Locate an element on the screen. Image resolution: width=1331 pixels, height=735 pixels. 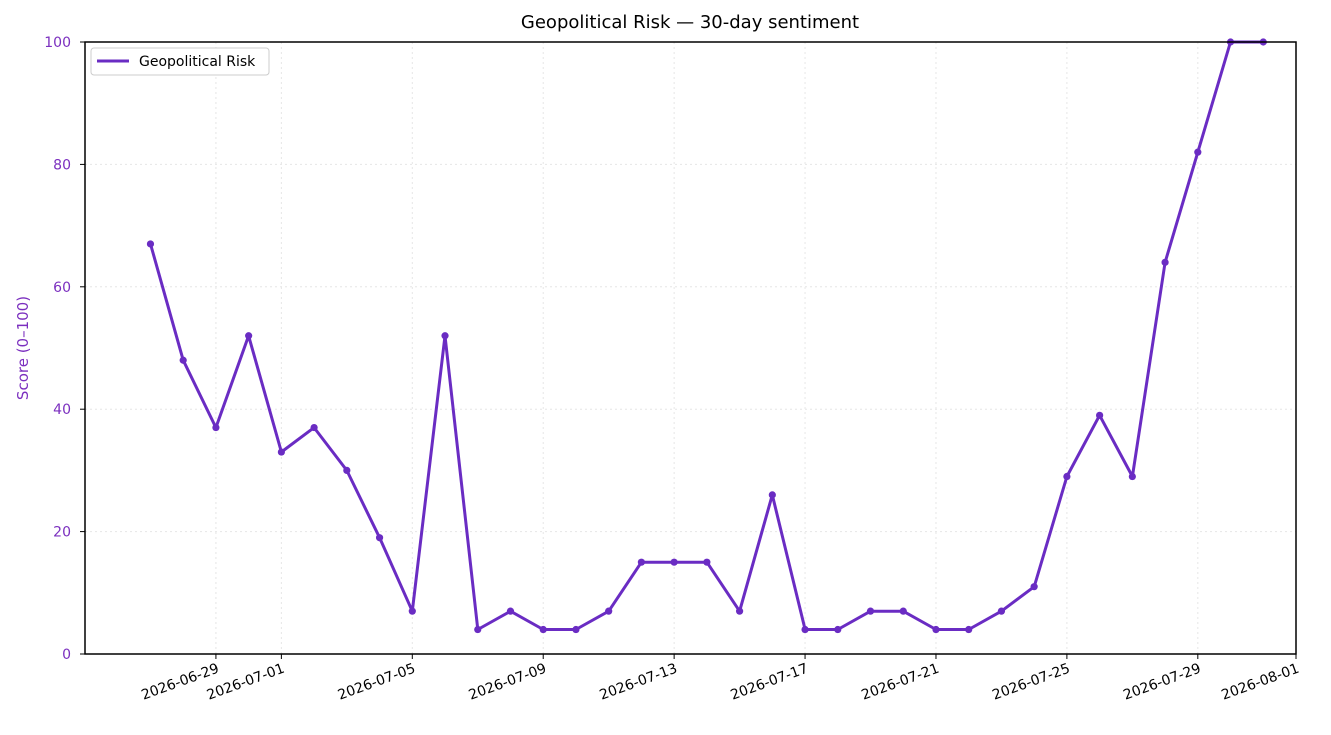
chart-title: Geopolitical Risk — 30-day sentiment is located at coordinates (690, 22).